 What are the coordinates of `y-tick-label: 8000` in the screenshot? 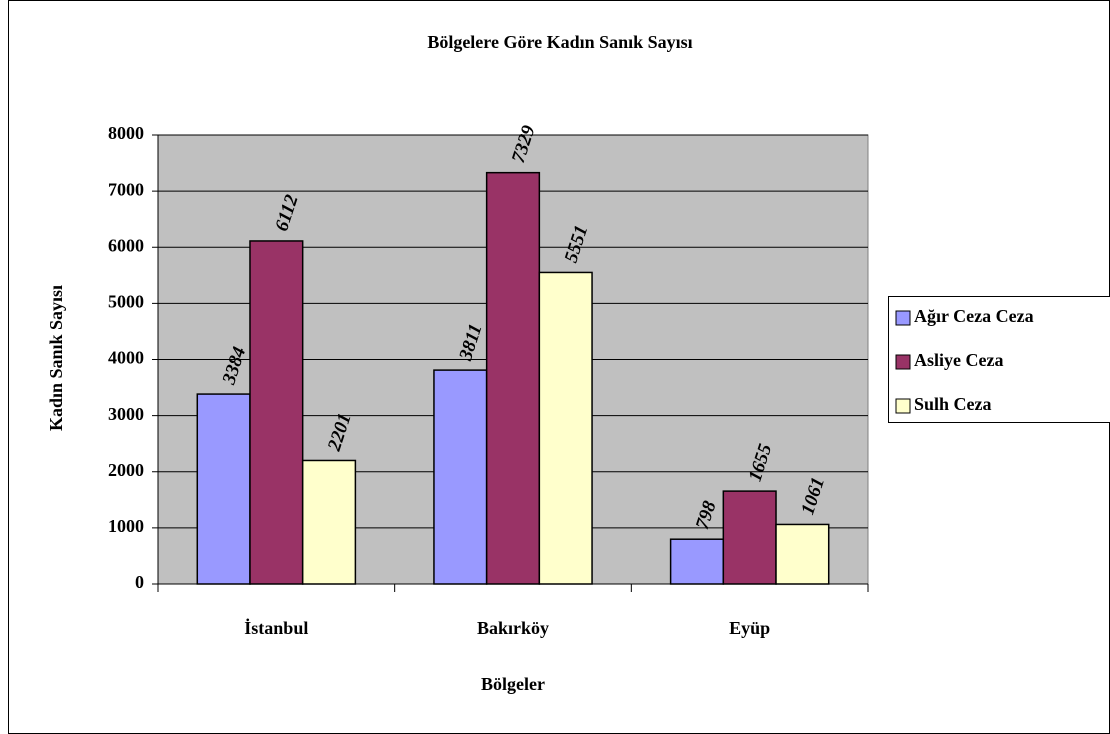 It's located at (126, 133).